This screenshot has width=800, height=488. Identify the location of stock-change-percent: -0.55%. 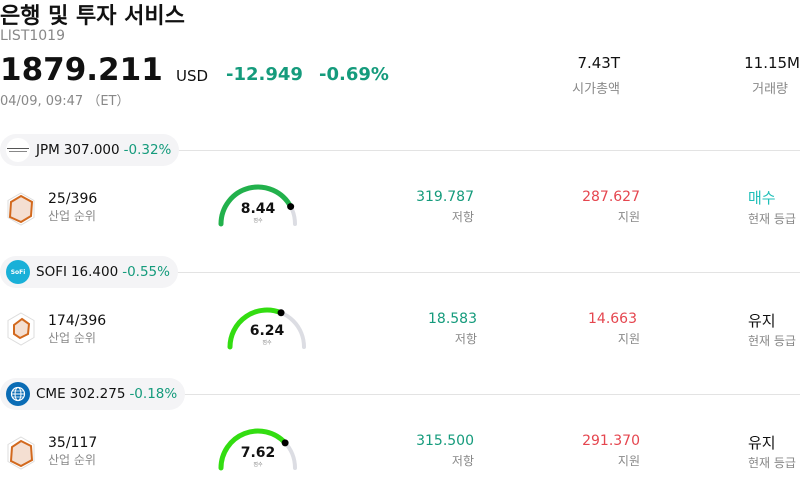
(146, 272).